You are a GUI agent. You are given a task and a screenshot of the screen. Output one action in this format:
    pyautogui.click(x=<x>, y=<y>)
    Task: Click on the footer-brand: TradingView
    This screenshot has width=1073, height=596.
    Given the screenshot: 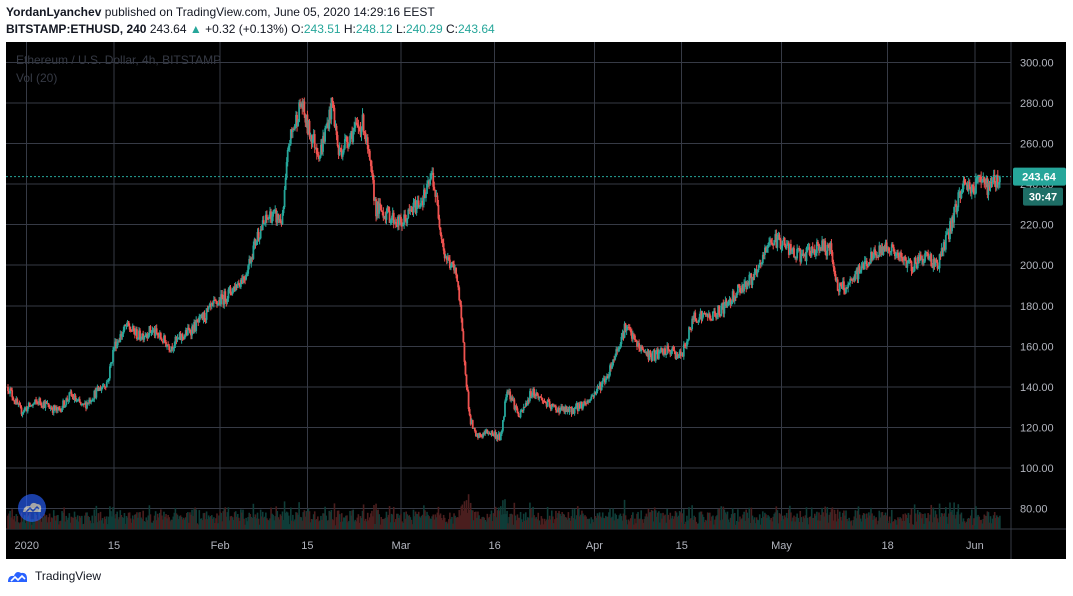 What is the action you would take?
    pyautogui.click(x=68, y=576)
    